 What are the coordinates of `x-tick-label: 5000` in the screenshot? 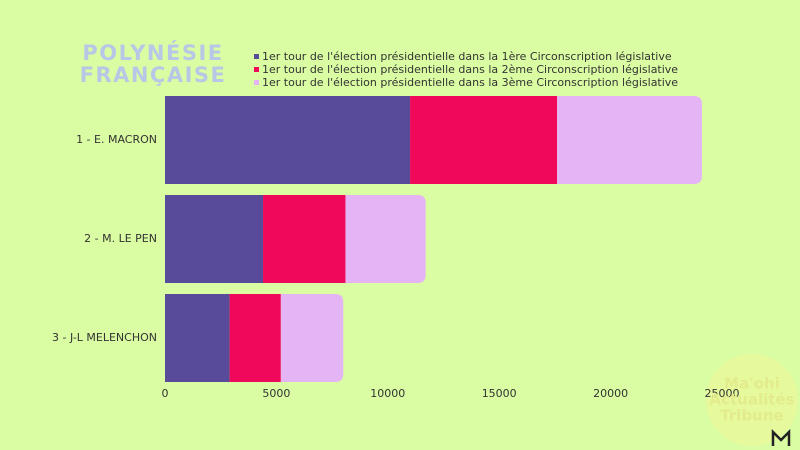 It's located at (276, 393).